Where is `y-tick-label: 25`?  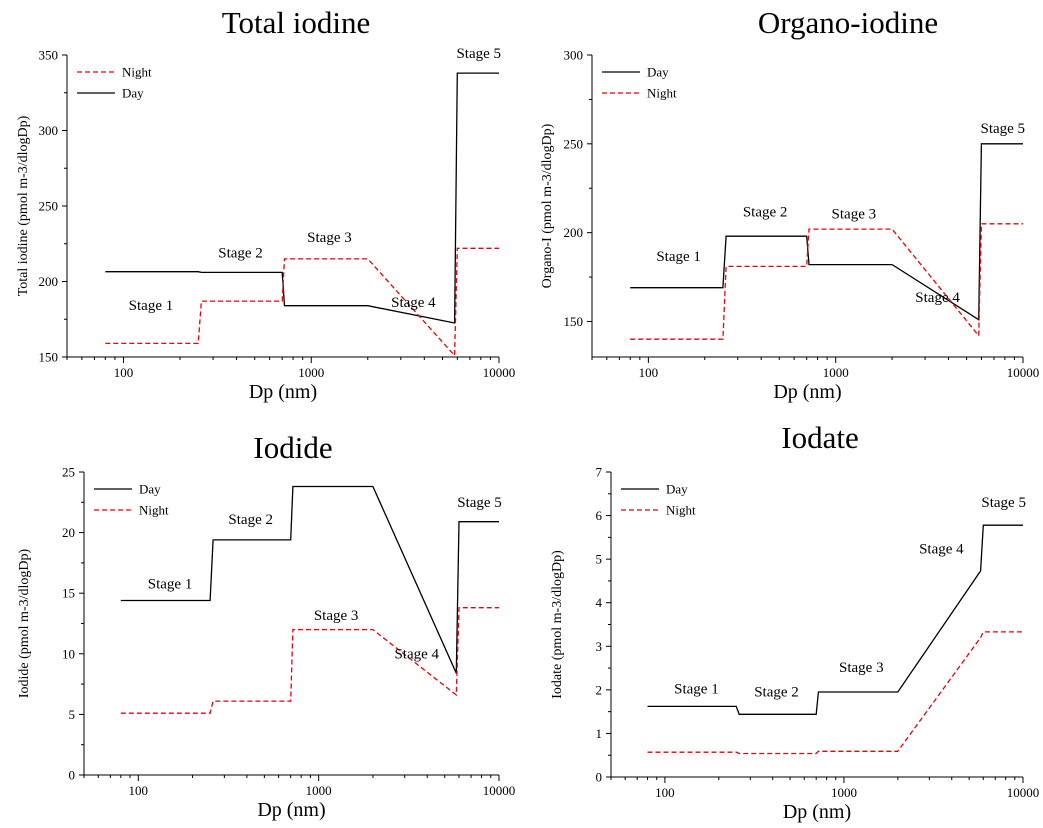 y-tick-label: 25 is located at coordinates (68, 472).